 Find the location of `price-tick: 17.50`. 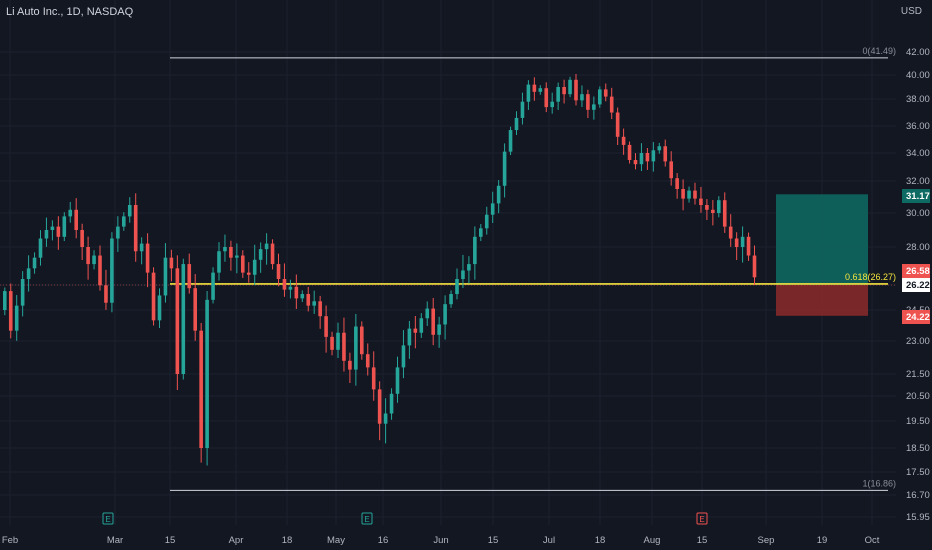

price-tick: 17.50 is located at coordinates (918, 472).